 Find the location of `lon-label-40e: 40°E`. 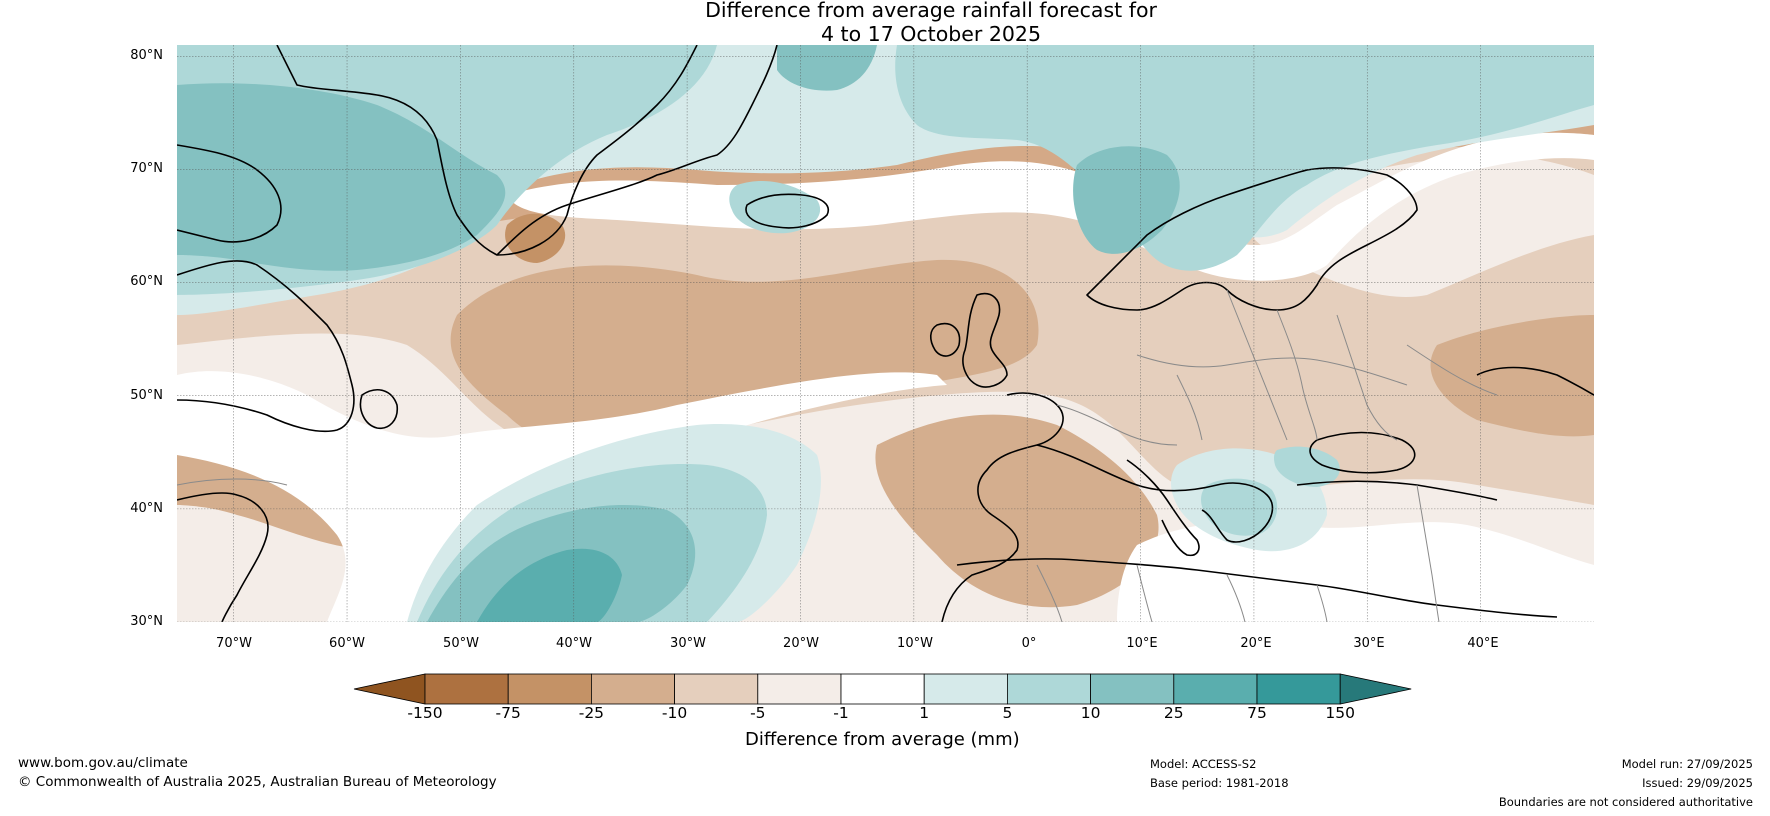

lon-label-40e: 40°E is located at coordinates (1483, 643).